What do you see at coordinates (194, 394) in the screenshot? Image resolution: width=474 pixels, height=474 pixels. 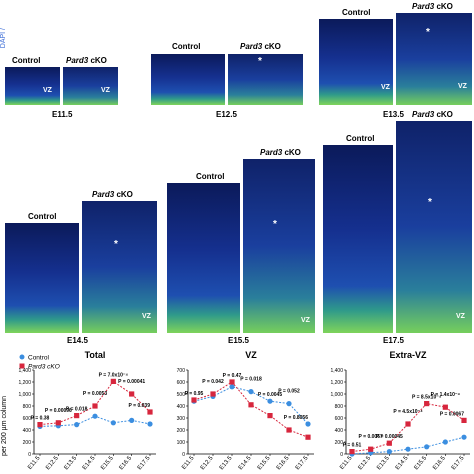 I see `p-value-annotation: P = 0.95` at bounding box center [194, 394].